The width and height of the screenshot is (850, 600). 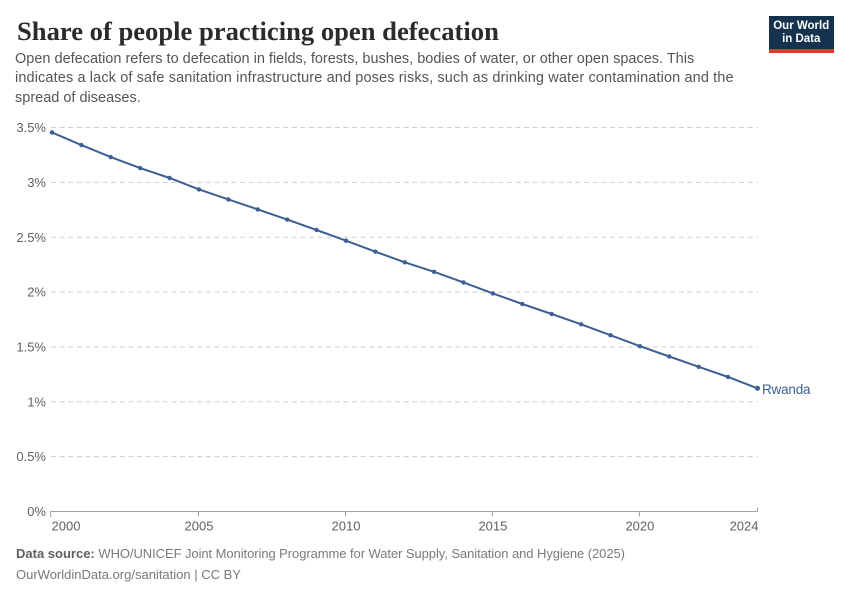 What do you see at coordinates (786, 389) in the screenshot?
I see `svg-text: Rwanda` at bounding box center [786, 389].